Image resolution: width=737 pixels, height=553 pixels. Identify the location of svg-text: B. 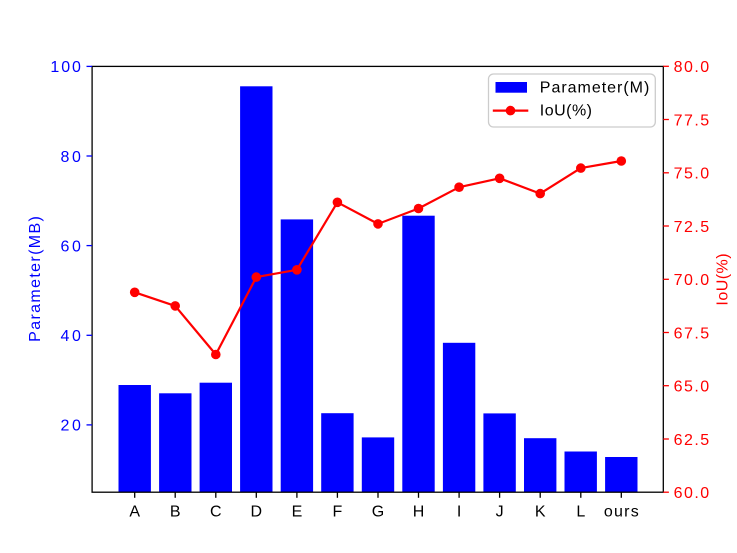
(175, 511).